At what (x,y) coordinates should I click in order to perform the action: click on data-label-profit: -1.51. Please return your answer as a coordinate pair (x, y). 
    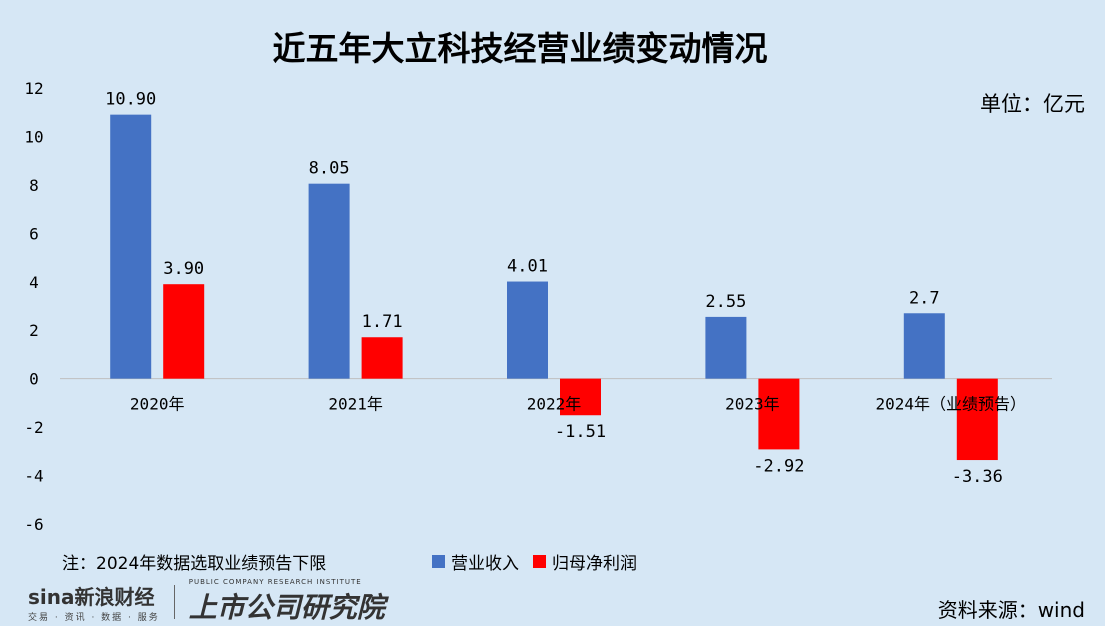
    Looking at the image, I should click on (580, 432).